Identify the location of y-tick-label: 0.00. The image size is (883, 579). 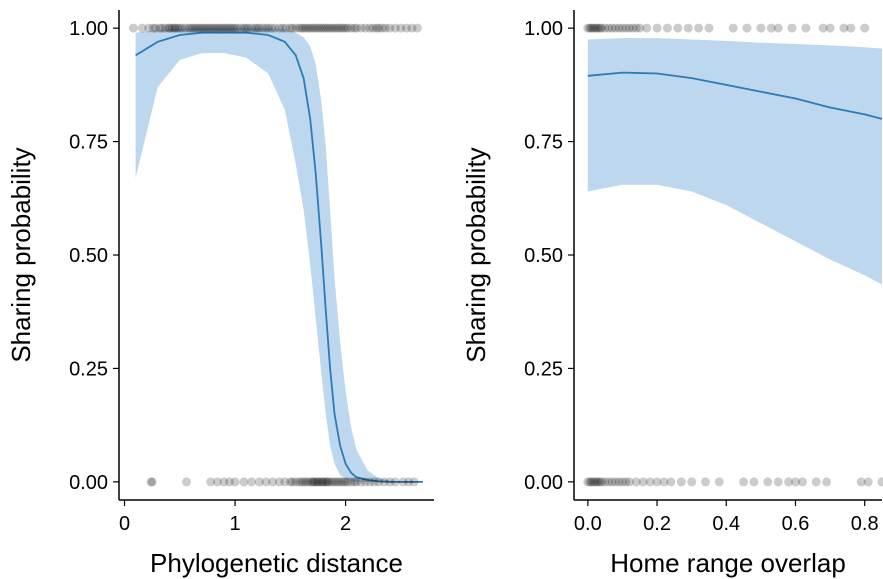
(543, 483).